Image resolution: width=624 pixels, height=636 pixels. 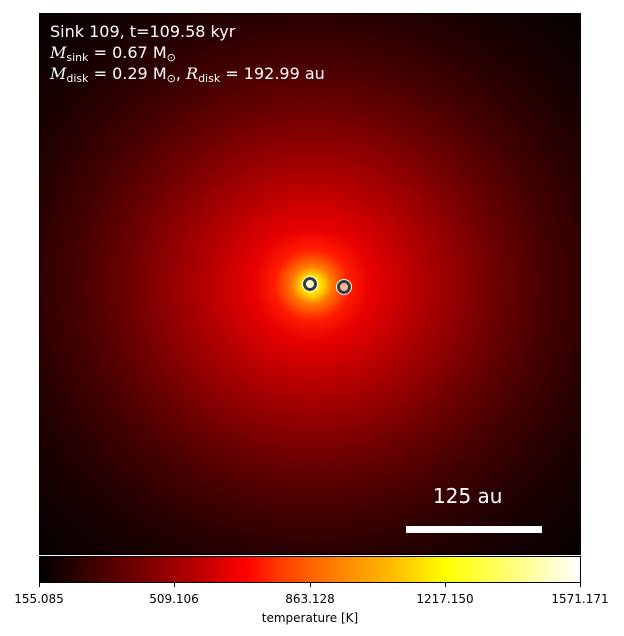 I want to click on colorbar-tick-label: 155.085, so click(x=39, y=599).